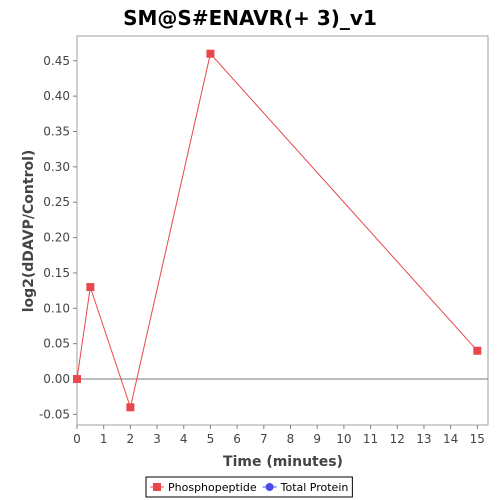 This screenshot has width=500, height=500. Describe the element at coordinates (56, 61) in the screenshot. I see `y-tick-label: 0.45` at that location.